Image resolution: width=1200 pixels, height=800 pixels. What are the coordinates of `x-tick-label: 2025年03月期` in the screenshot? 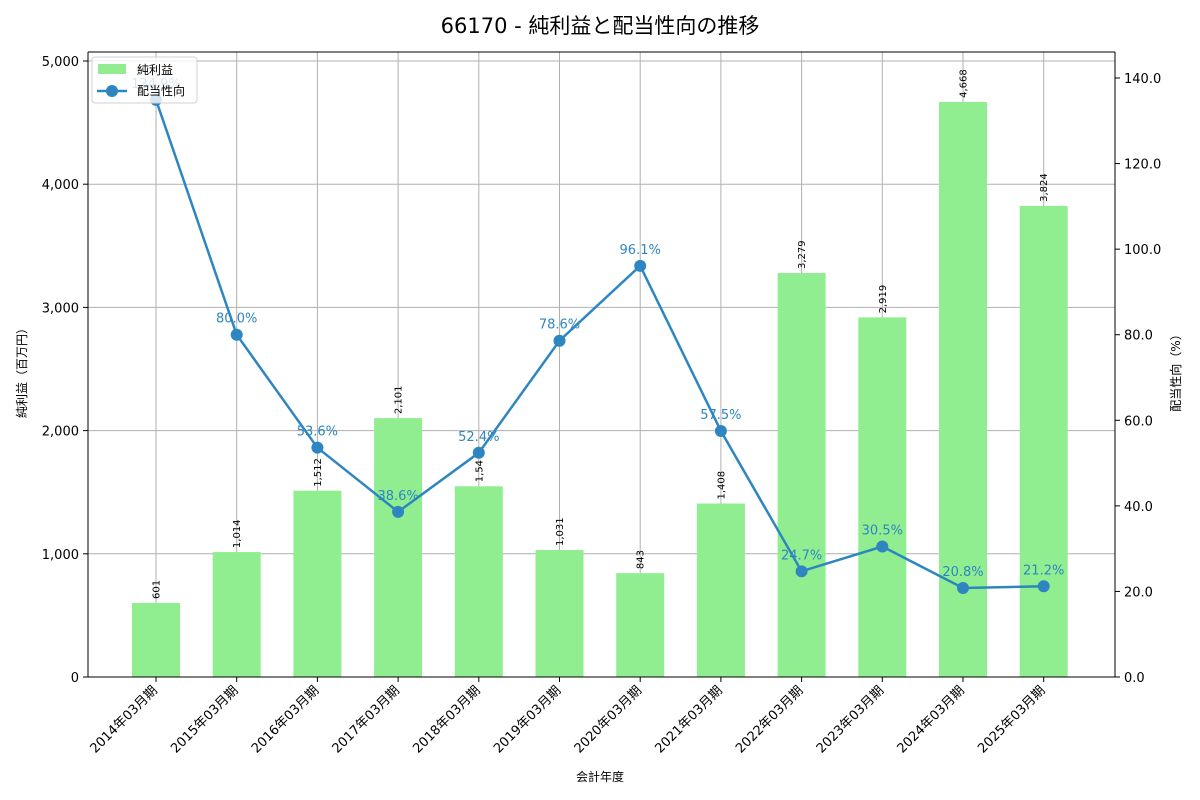 It's located at (1011, 719).